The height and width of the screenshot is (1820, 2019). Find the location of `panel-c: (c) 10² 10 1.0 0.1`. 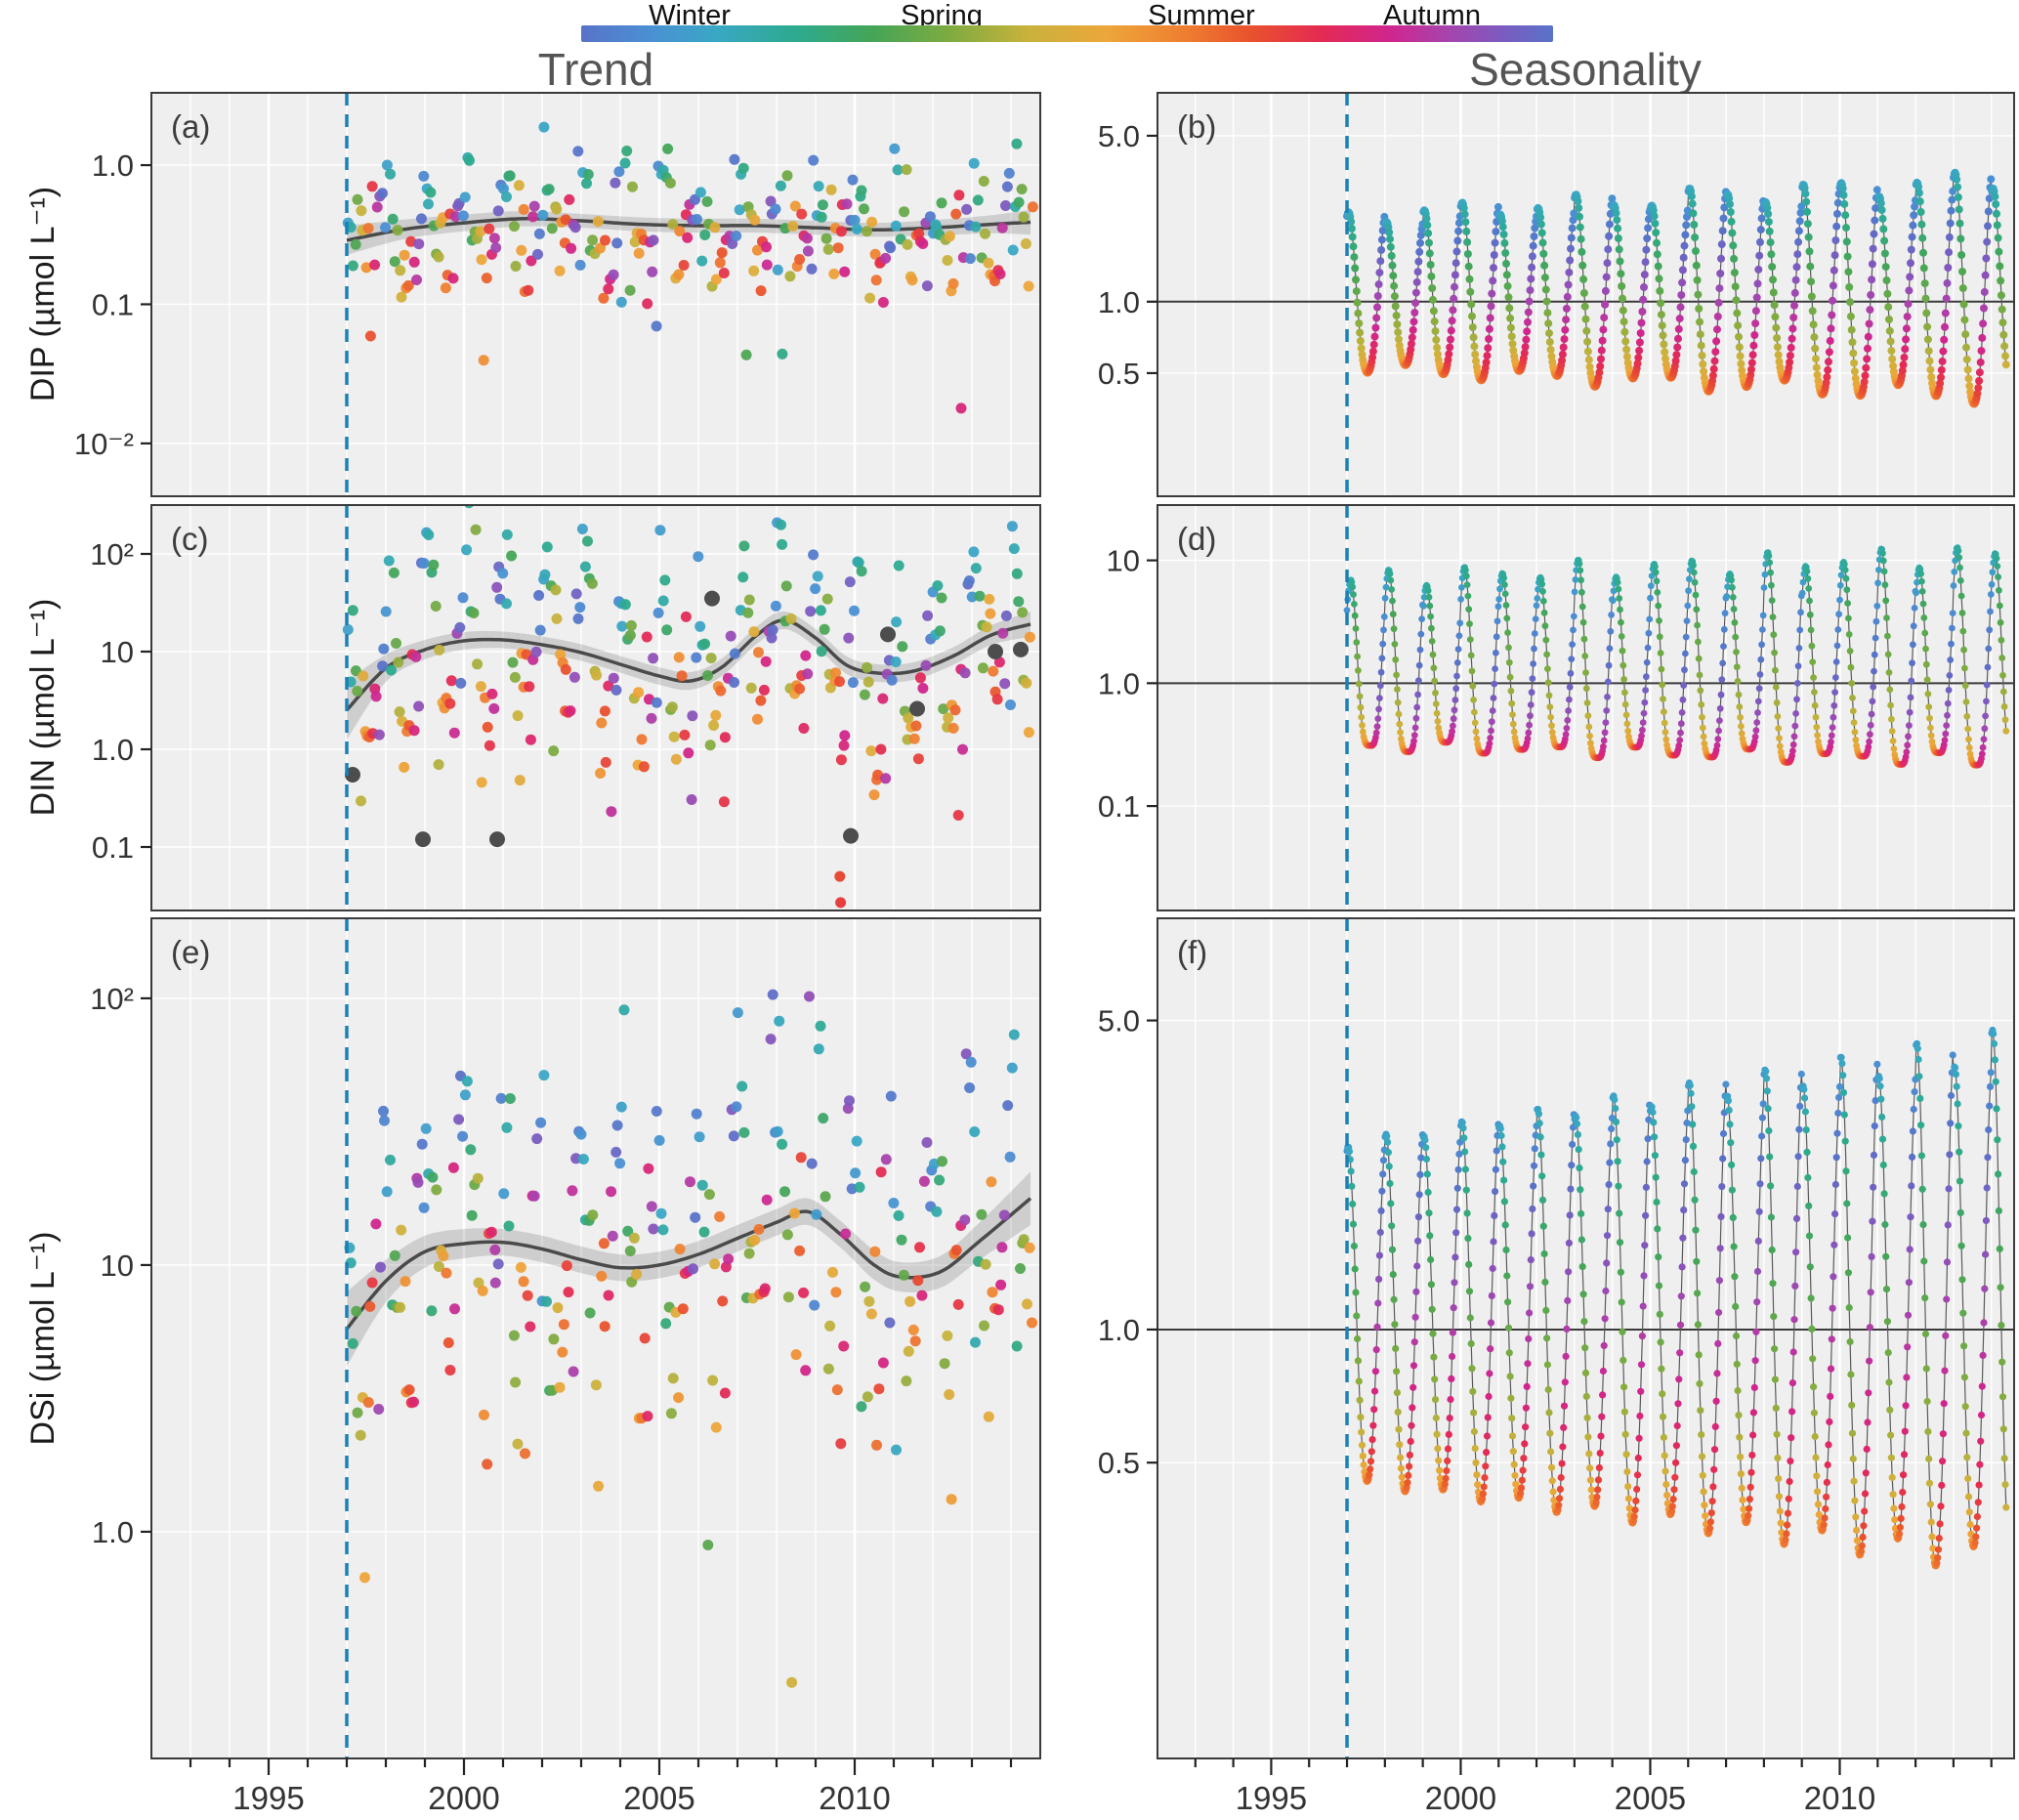

panel-c: (c) 10² 10 1.0 0.1 is located at coordinates (565, 707).